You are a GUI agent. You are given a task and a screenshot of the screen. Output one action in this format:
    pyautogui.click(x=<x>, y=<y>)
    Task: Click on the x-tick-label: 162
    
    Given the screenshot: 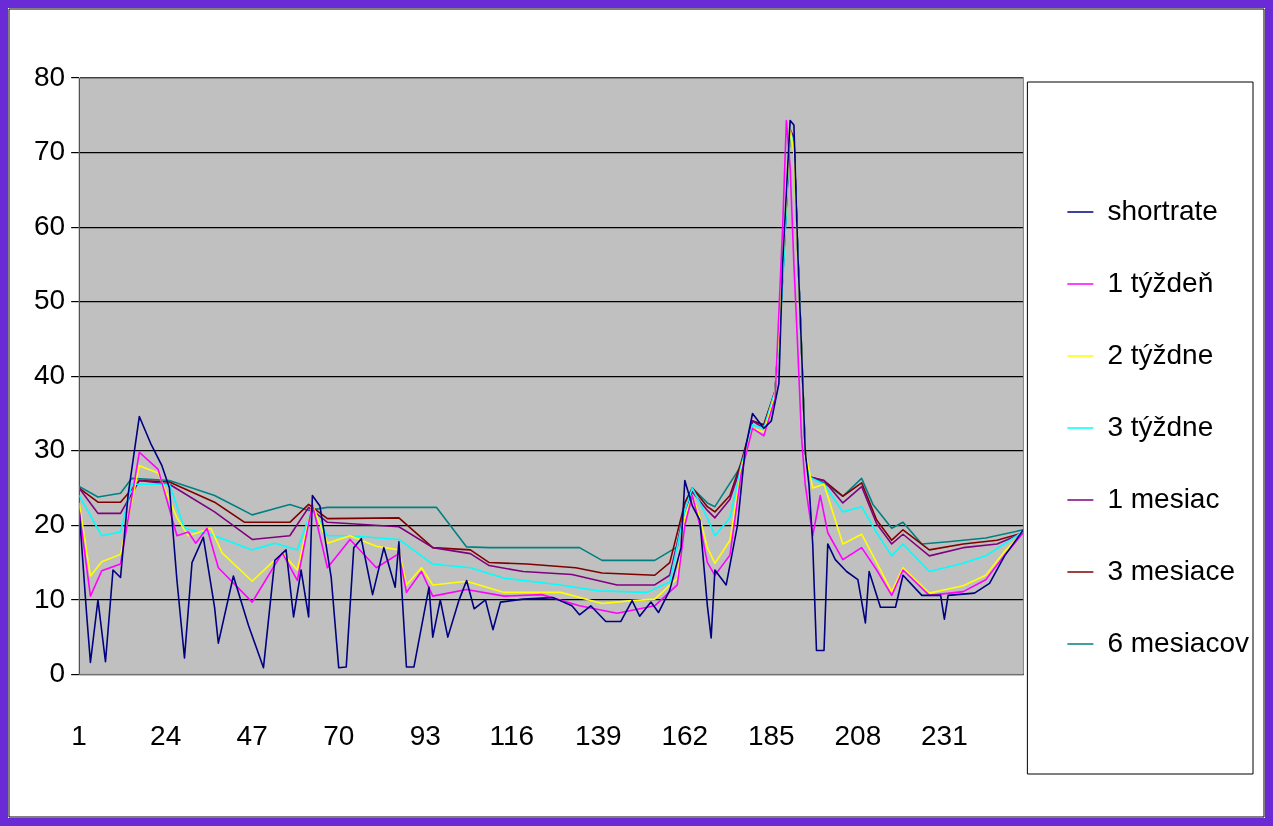 What is the action you would take?
    pyautogui.click(x=685, y=735)
    